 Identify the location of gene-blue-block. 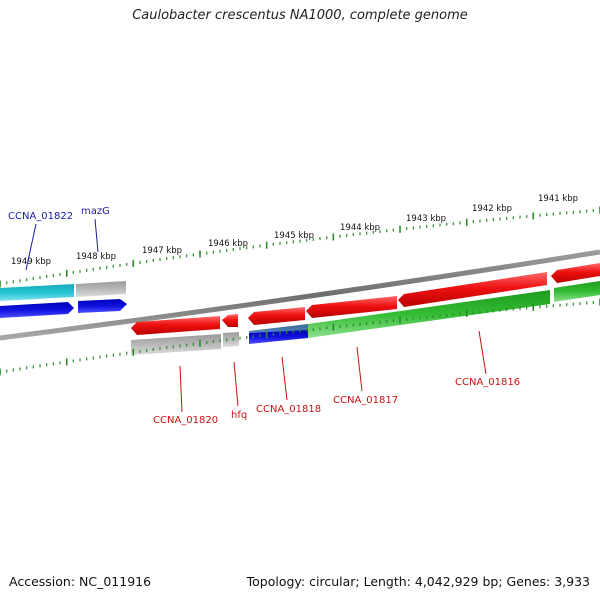
(278, 337).